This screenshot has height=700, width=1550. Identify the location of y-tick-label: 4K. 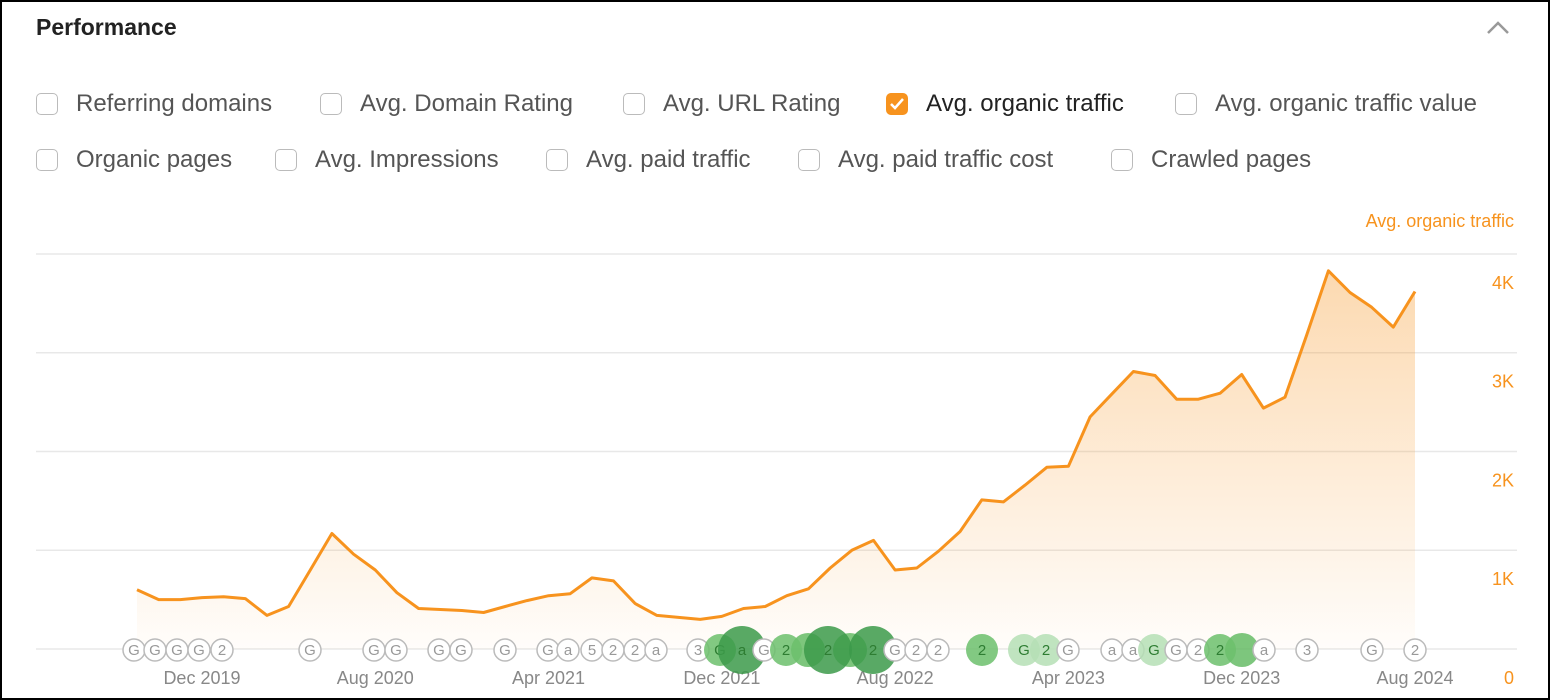
(1503, 283).